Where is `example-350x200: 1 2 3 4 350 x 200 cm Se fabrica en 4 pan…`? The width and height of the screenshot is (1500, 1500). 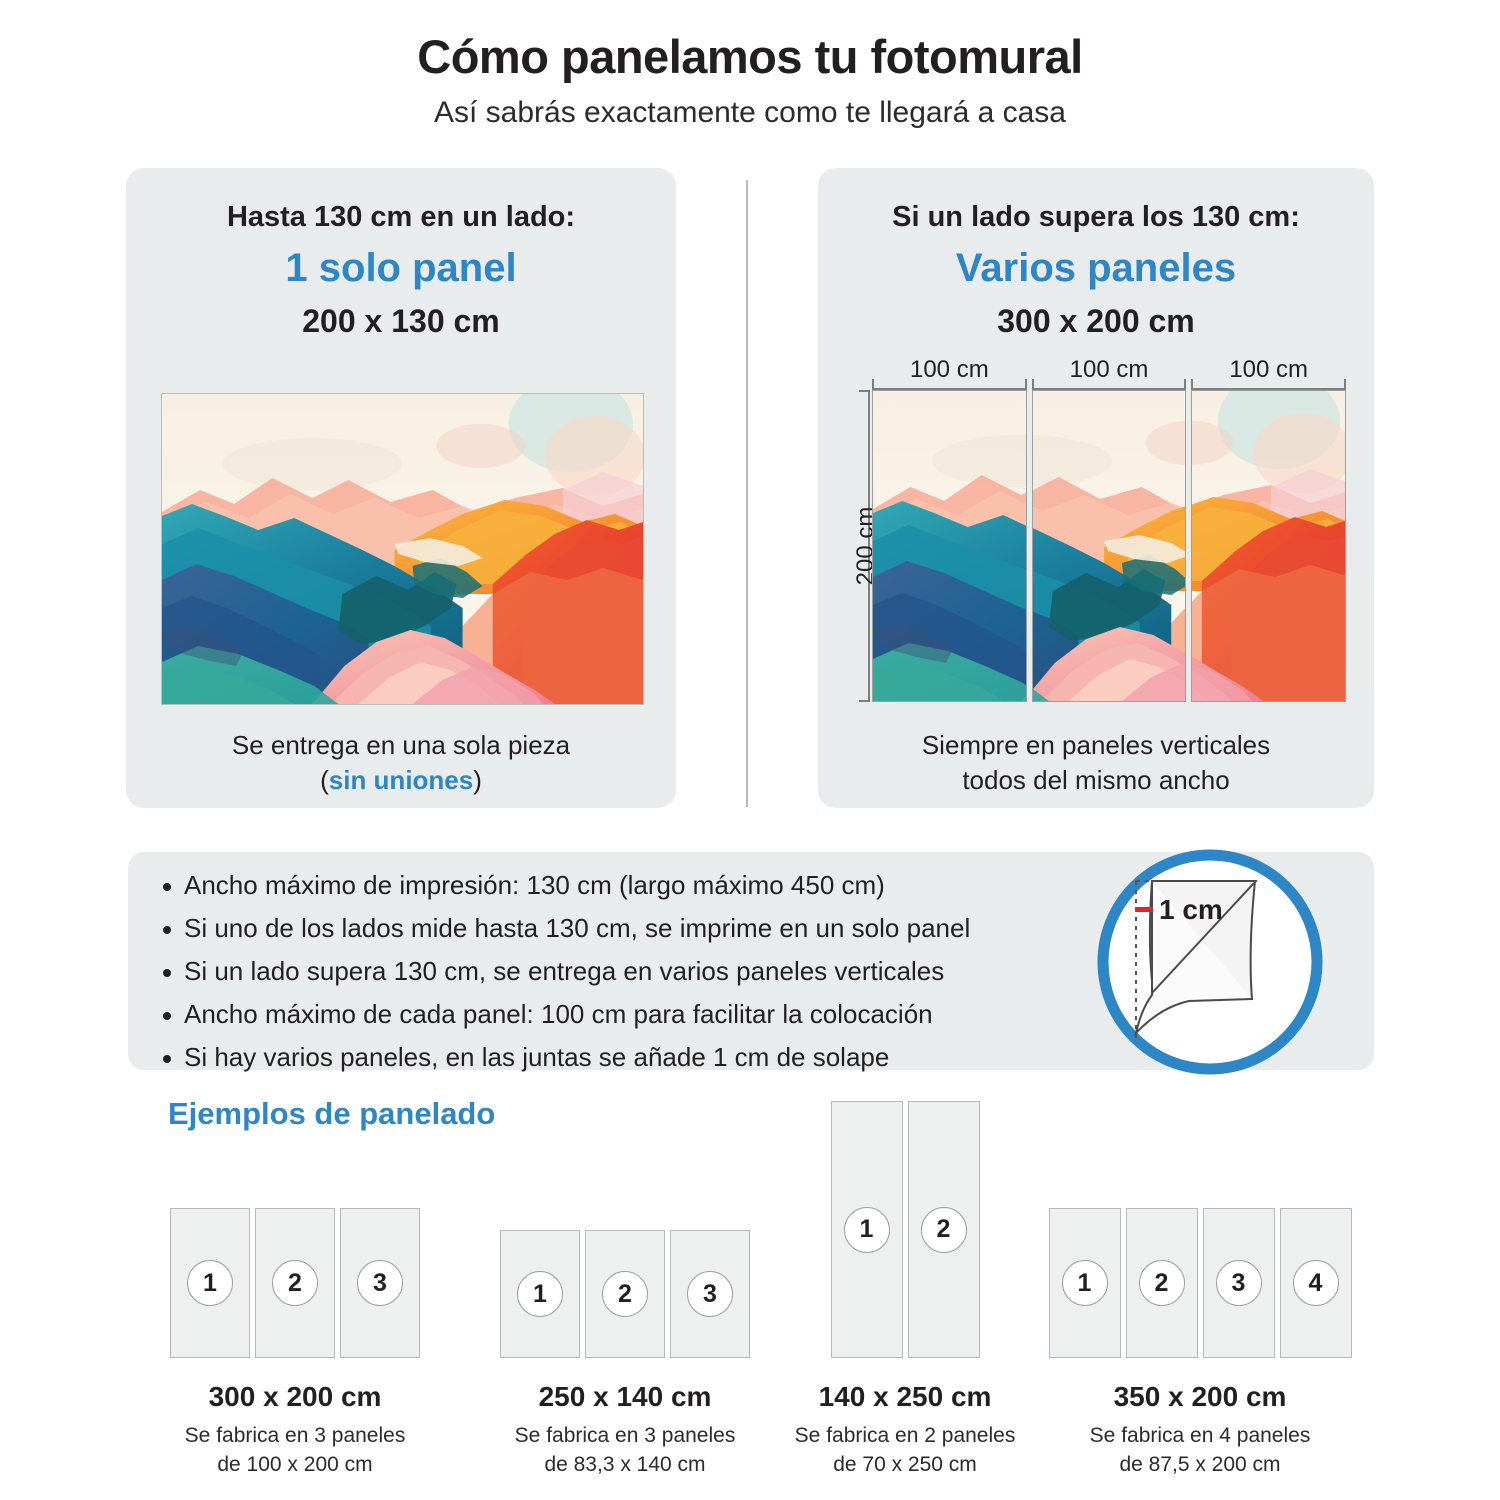 example-350x200: 1 2 3 4 350 x 200 cm Se fabrica en 4 pan… is located at coordinates (1200, 1344).